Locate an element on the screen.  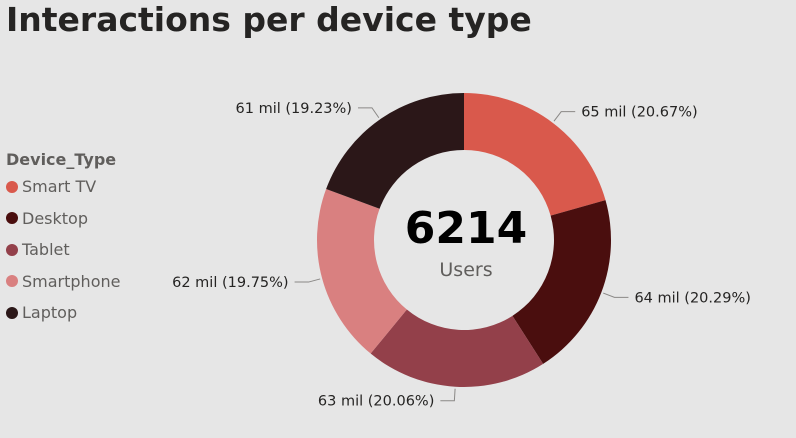
slice-smart-tv is located at coordinates (535, 154).